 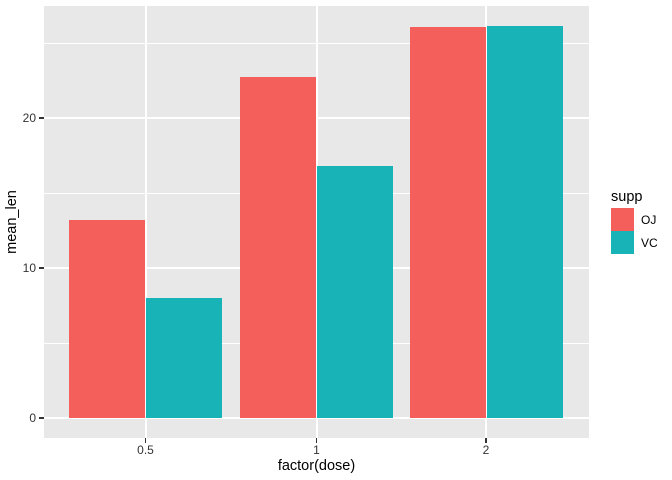 What do you see at coordinates (649, 242) in the screenshot?
I see `legend-label-VC: VC` at bounding box center [649, 242].